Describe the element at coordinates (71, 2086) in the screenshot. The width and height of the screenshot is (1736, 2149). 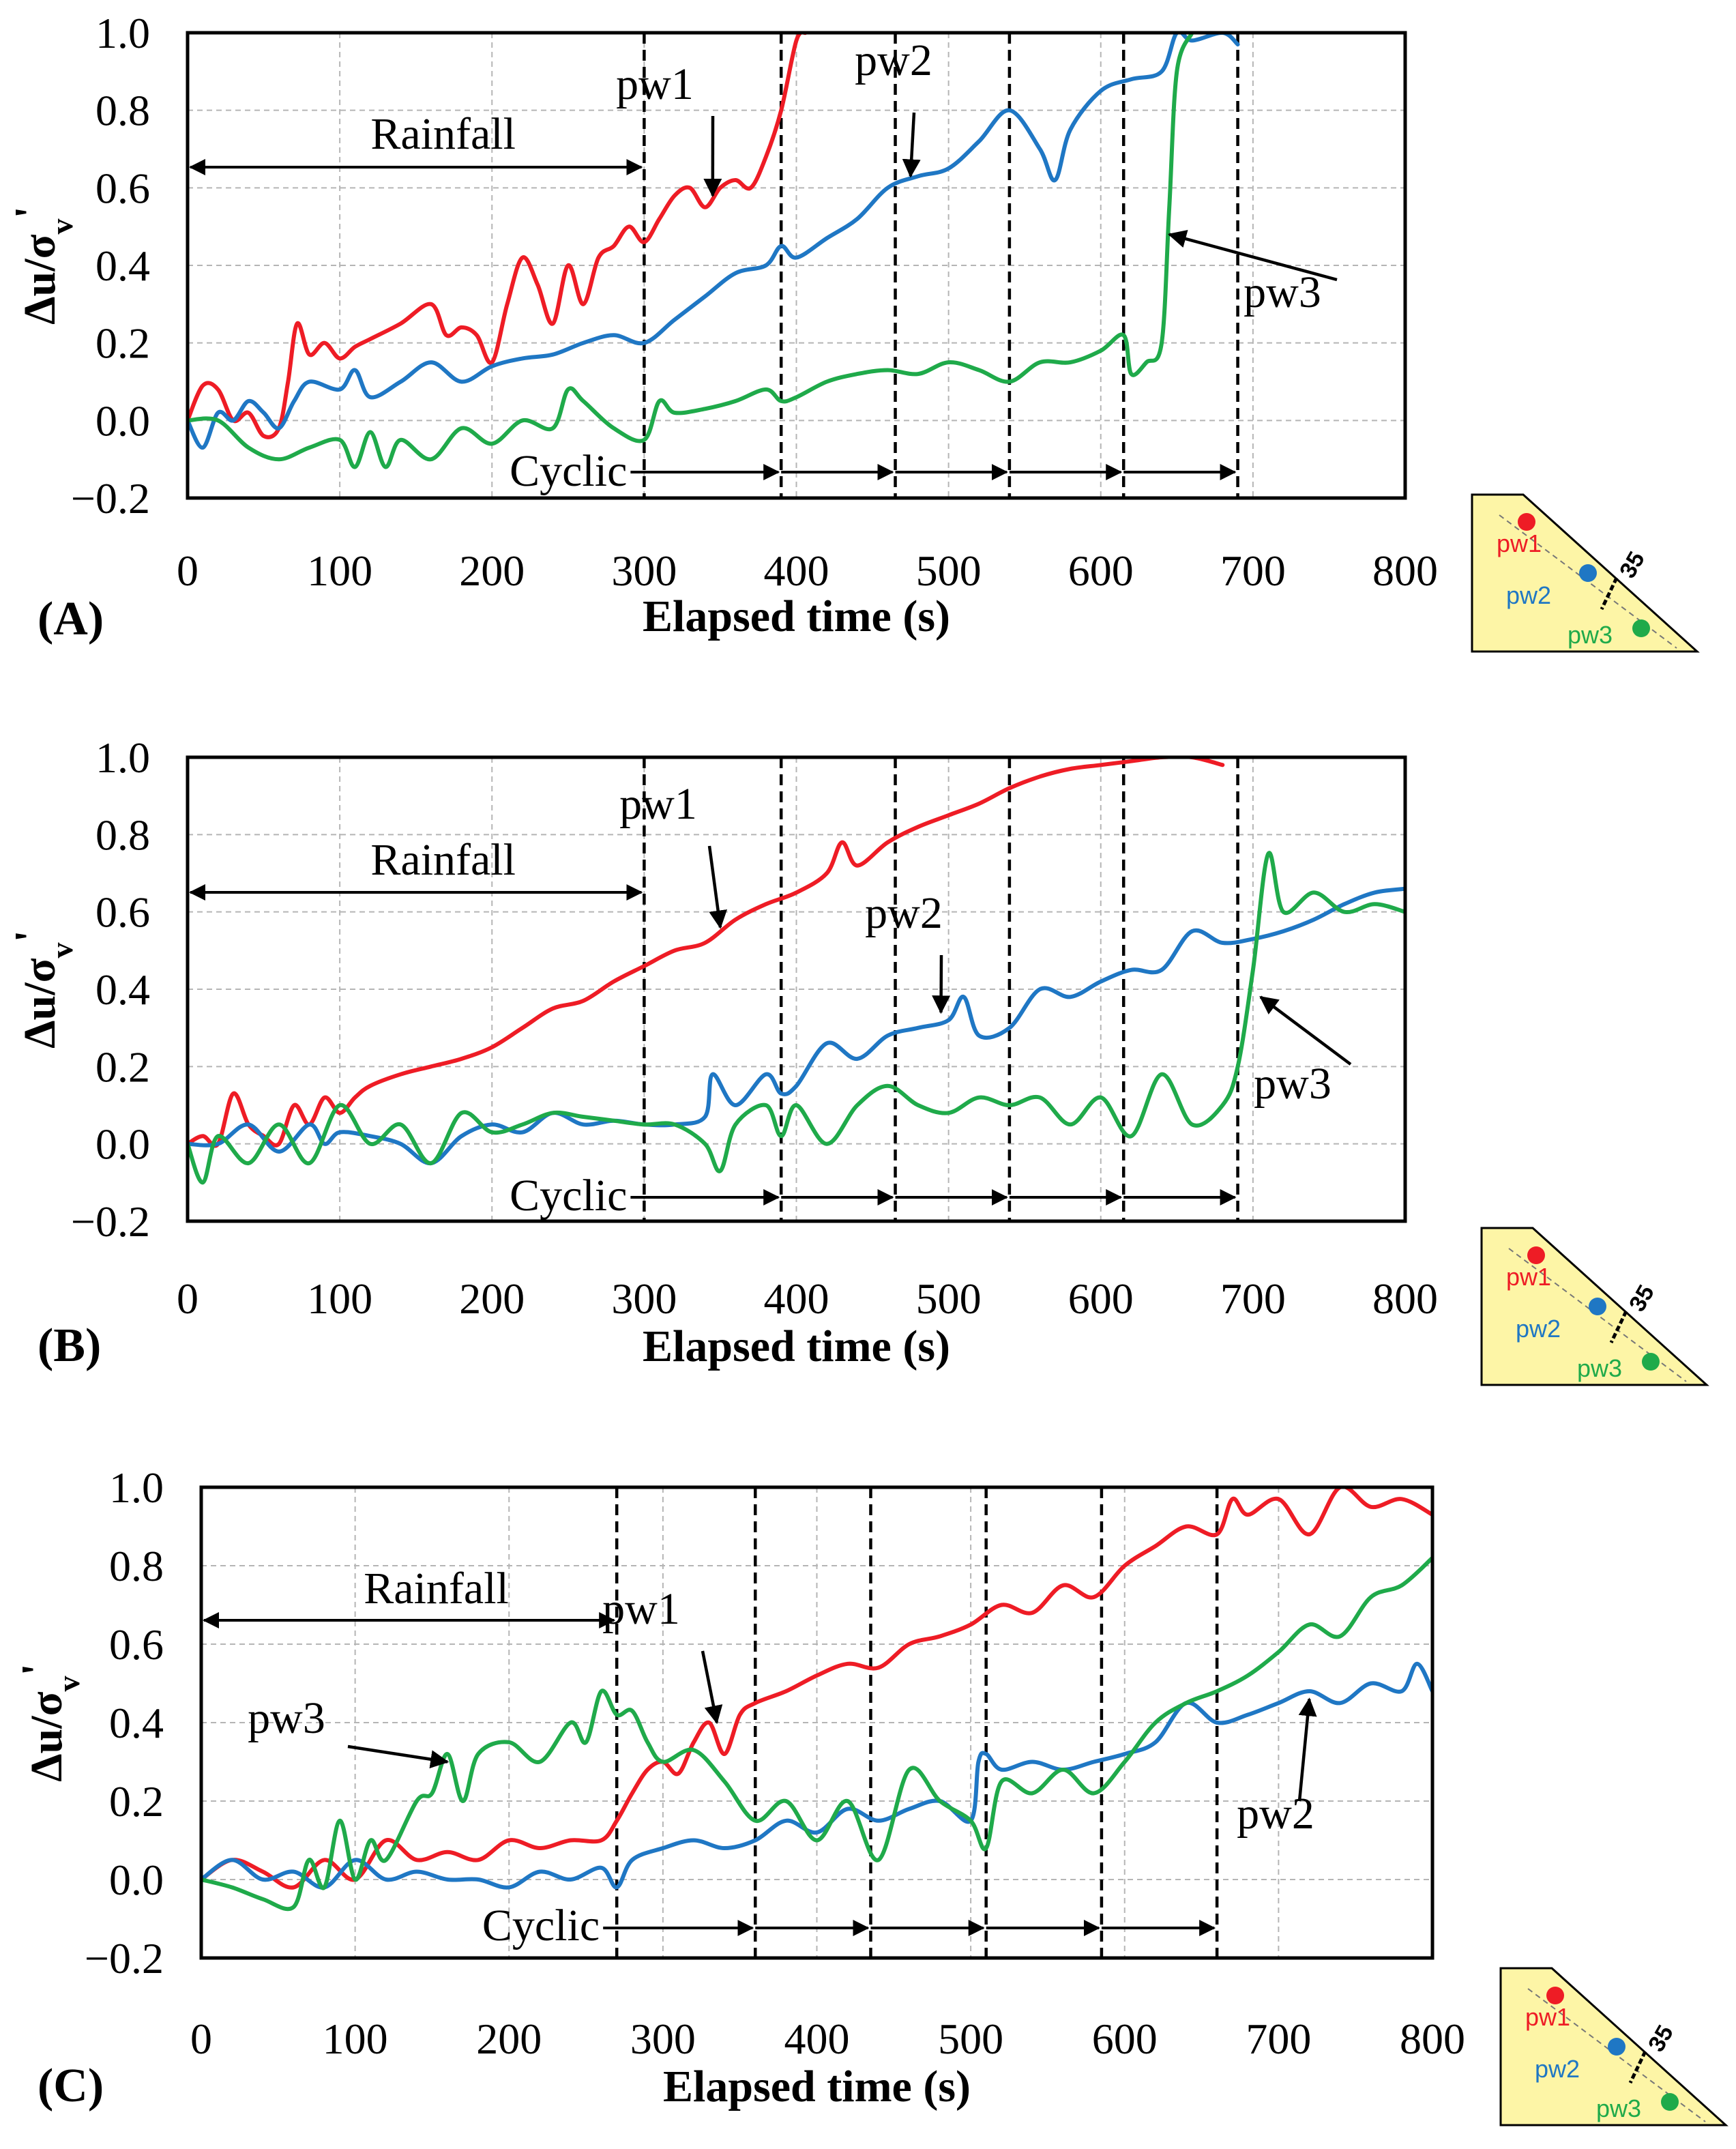
I see `panel-label: (C)` at that location.